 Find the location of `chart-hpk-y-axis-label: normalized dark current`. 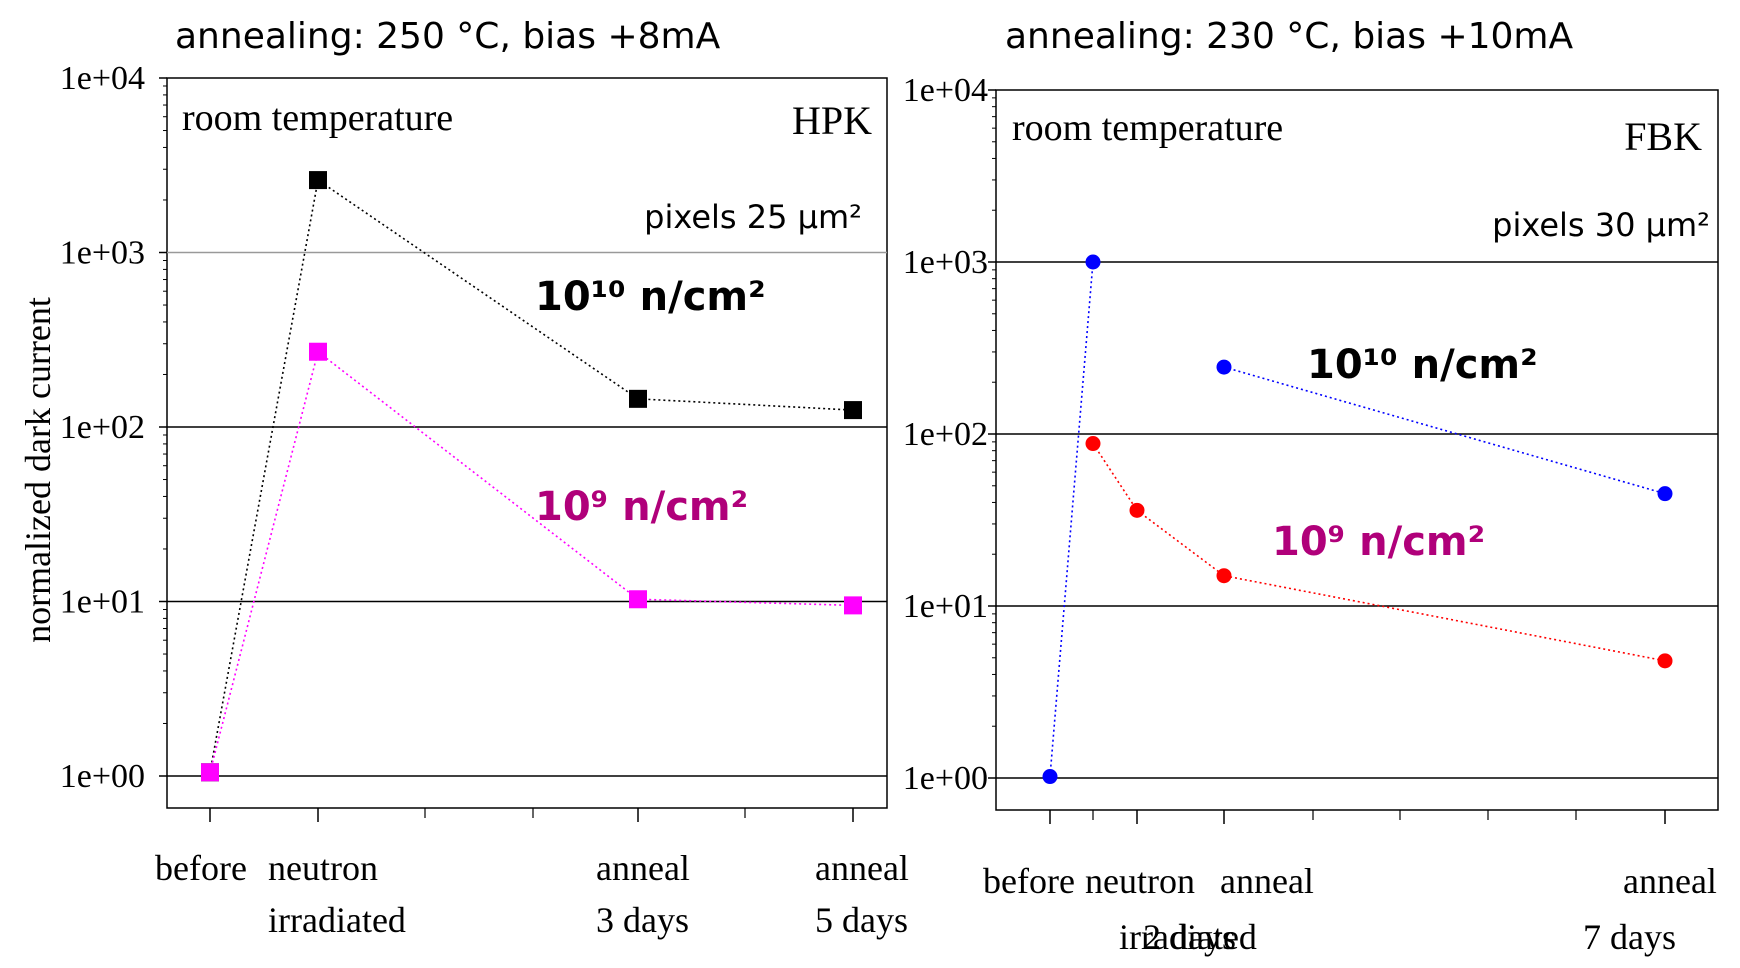

chart-hpk-y-axis-label: normalized dark current is located at coordinates (38, 470).